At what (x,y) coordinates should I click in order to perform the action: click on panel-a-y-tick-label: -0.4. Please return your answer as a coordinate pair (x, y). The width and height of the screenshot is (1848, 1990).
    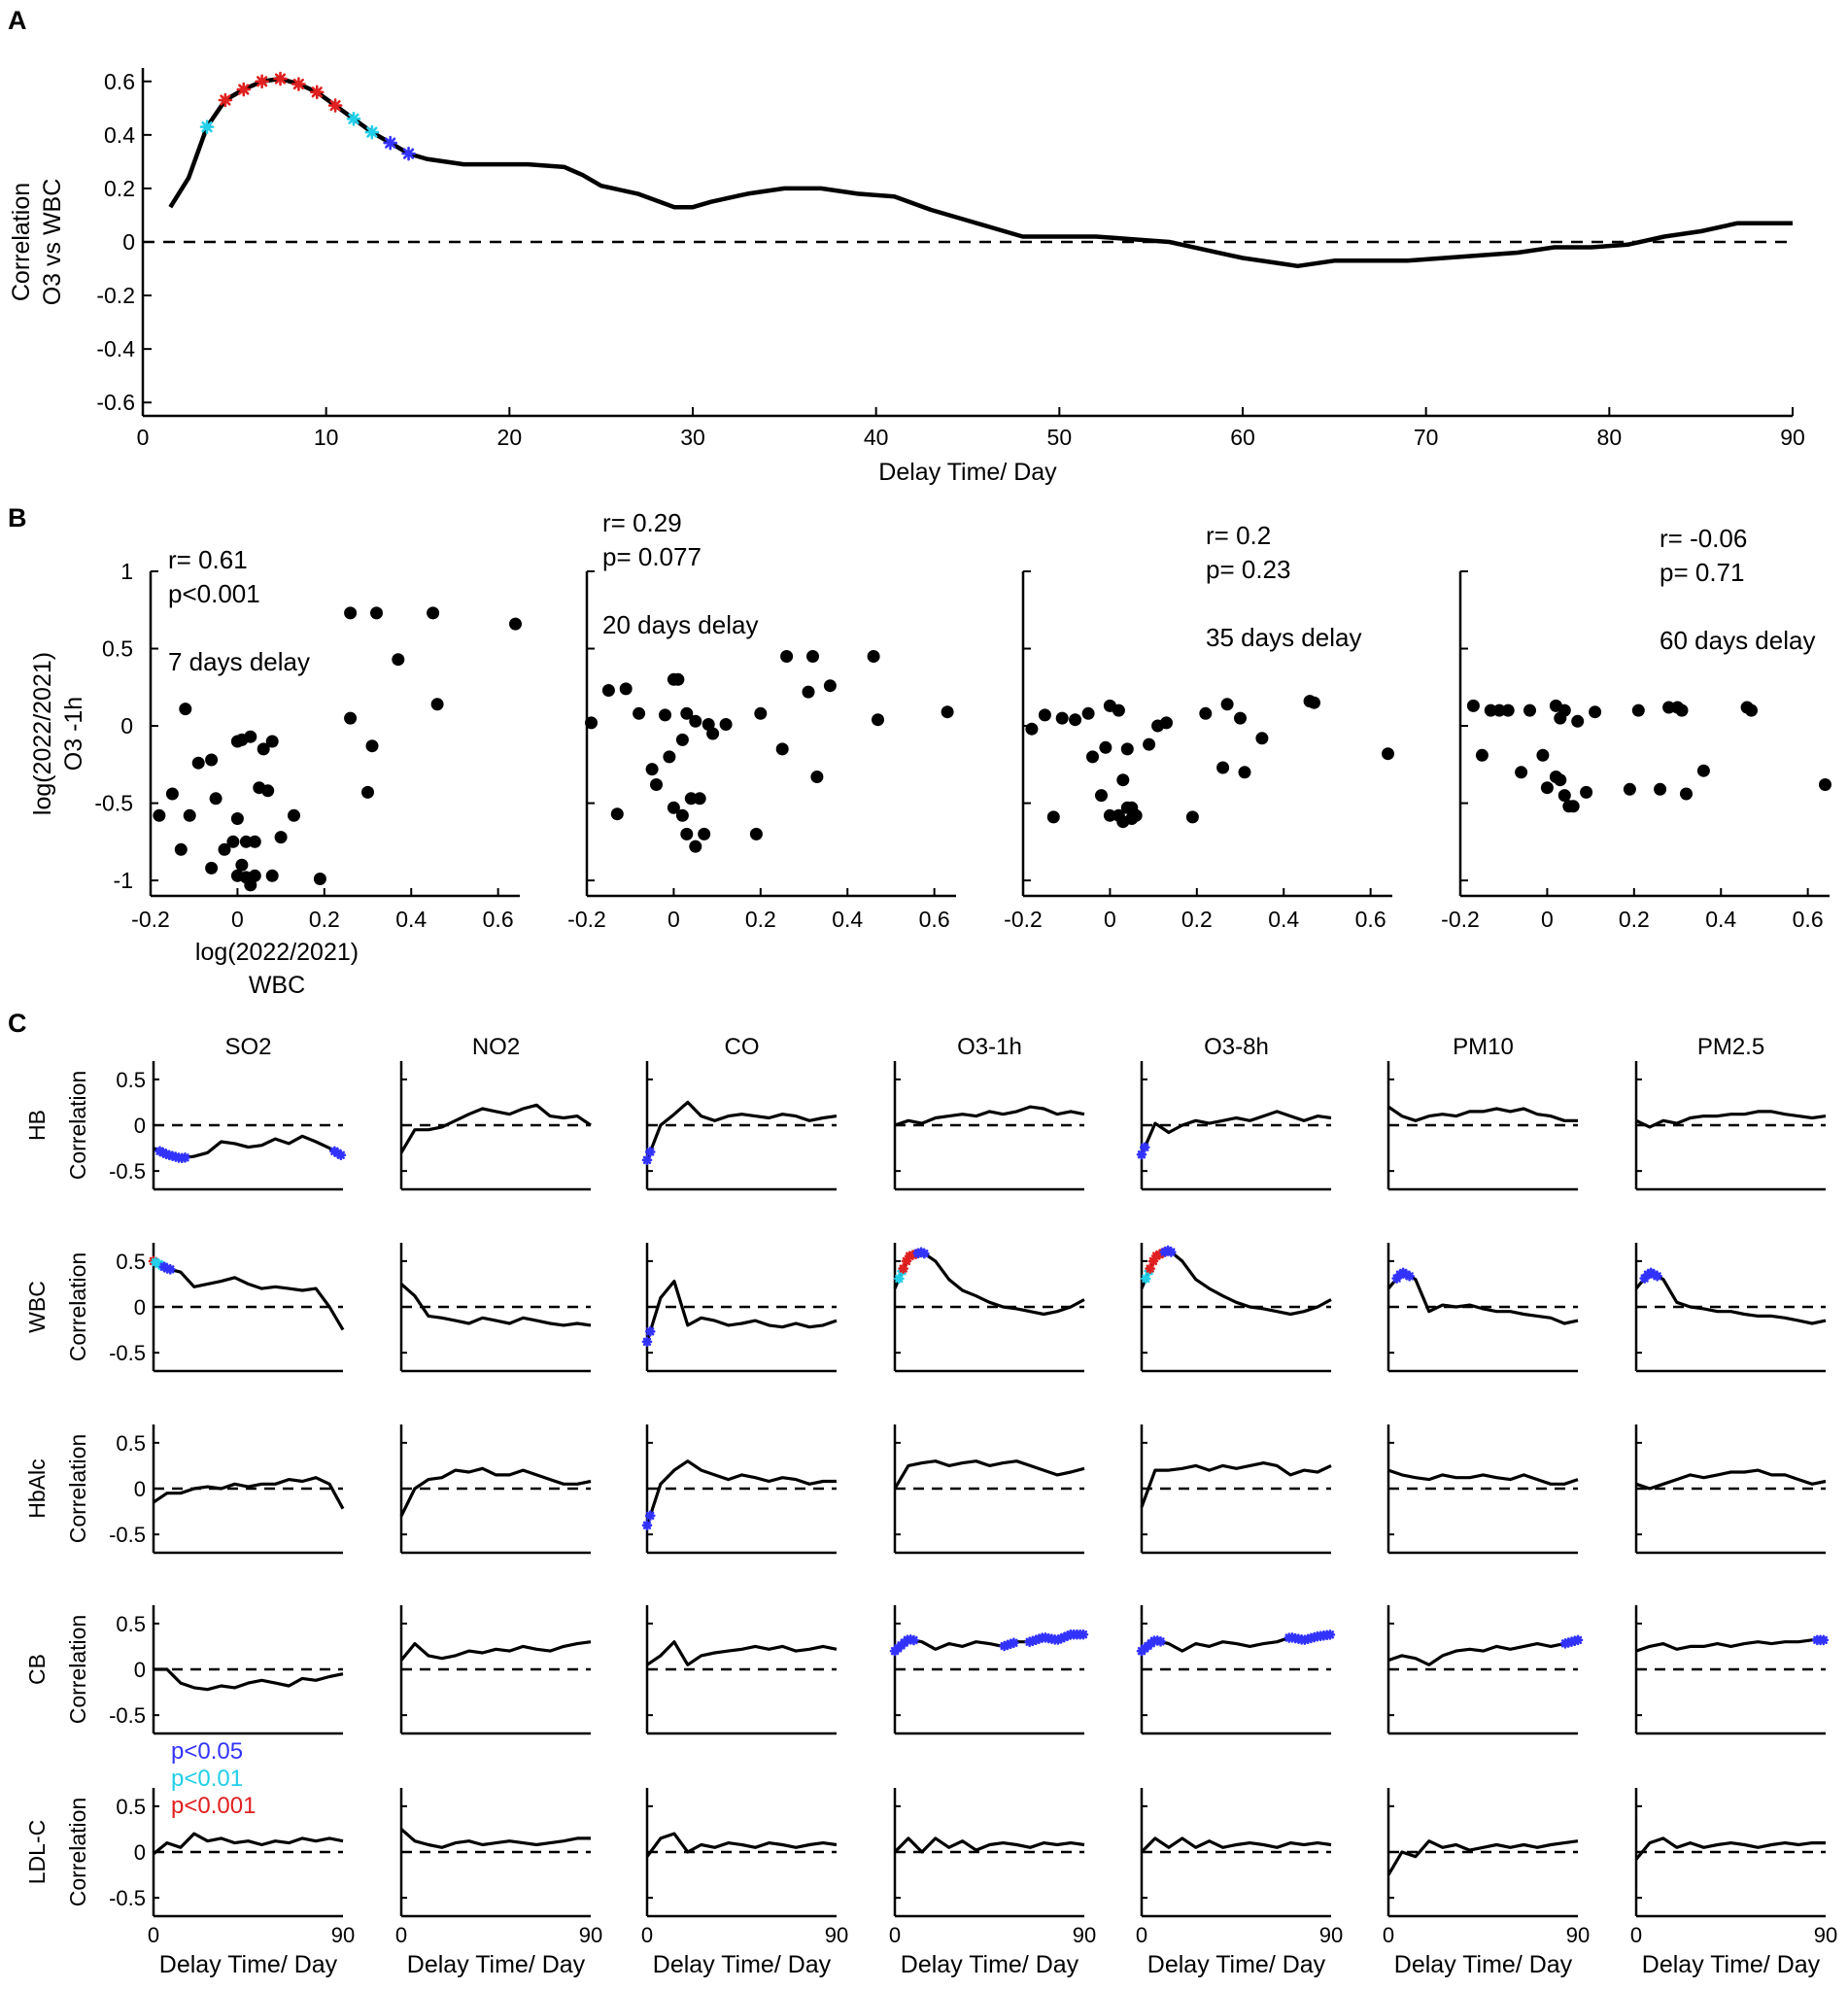
    Looking at the image, I should click on (115, 349).